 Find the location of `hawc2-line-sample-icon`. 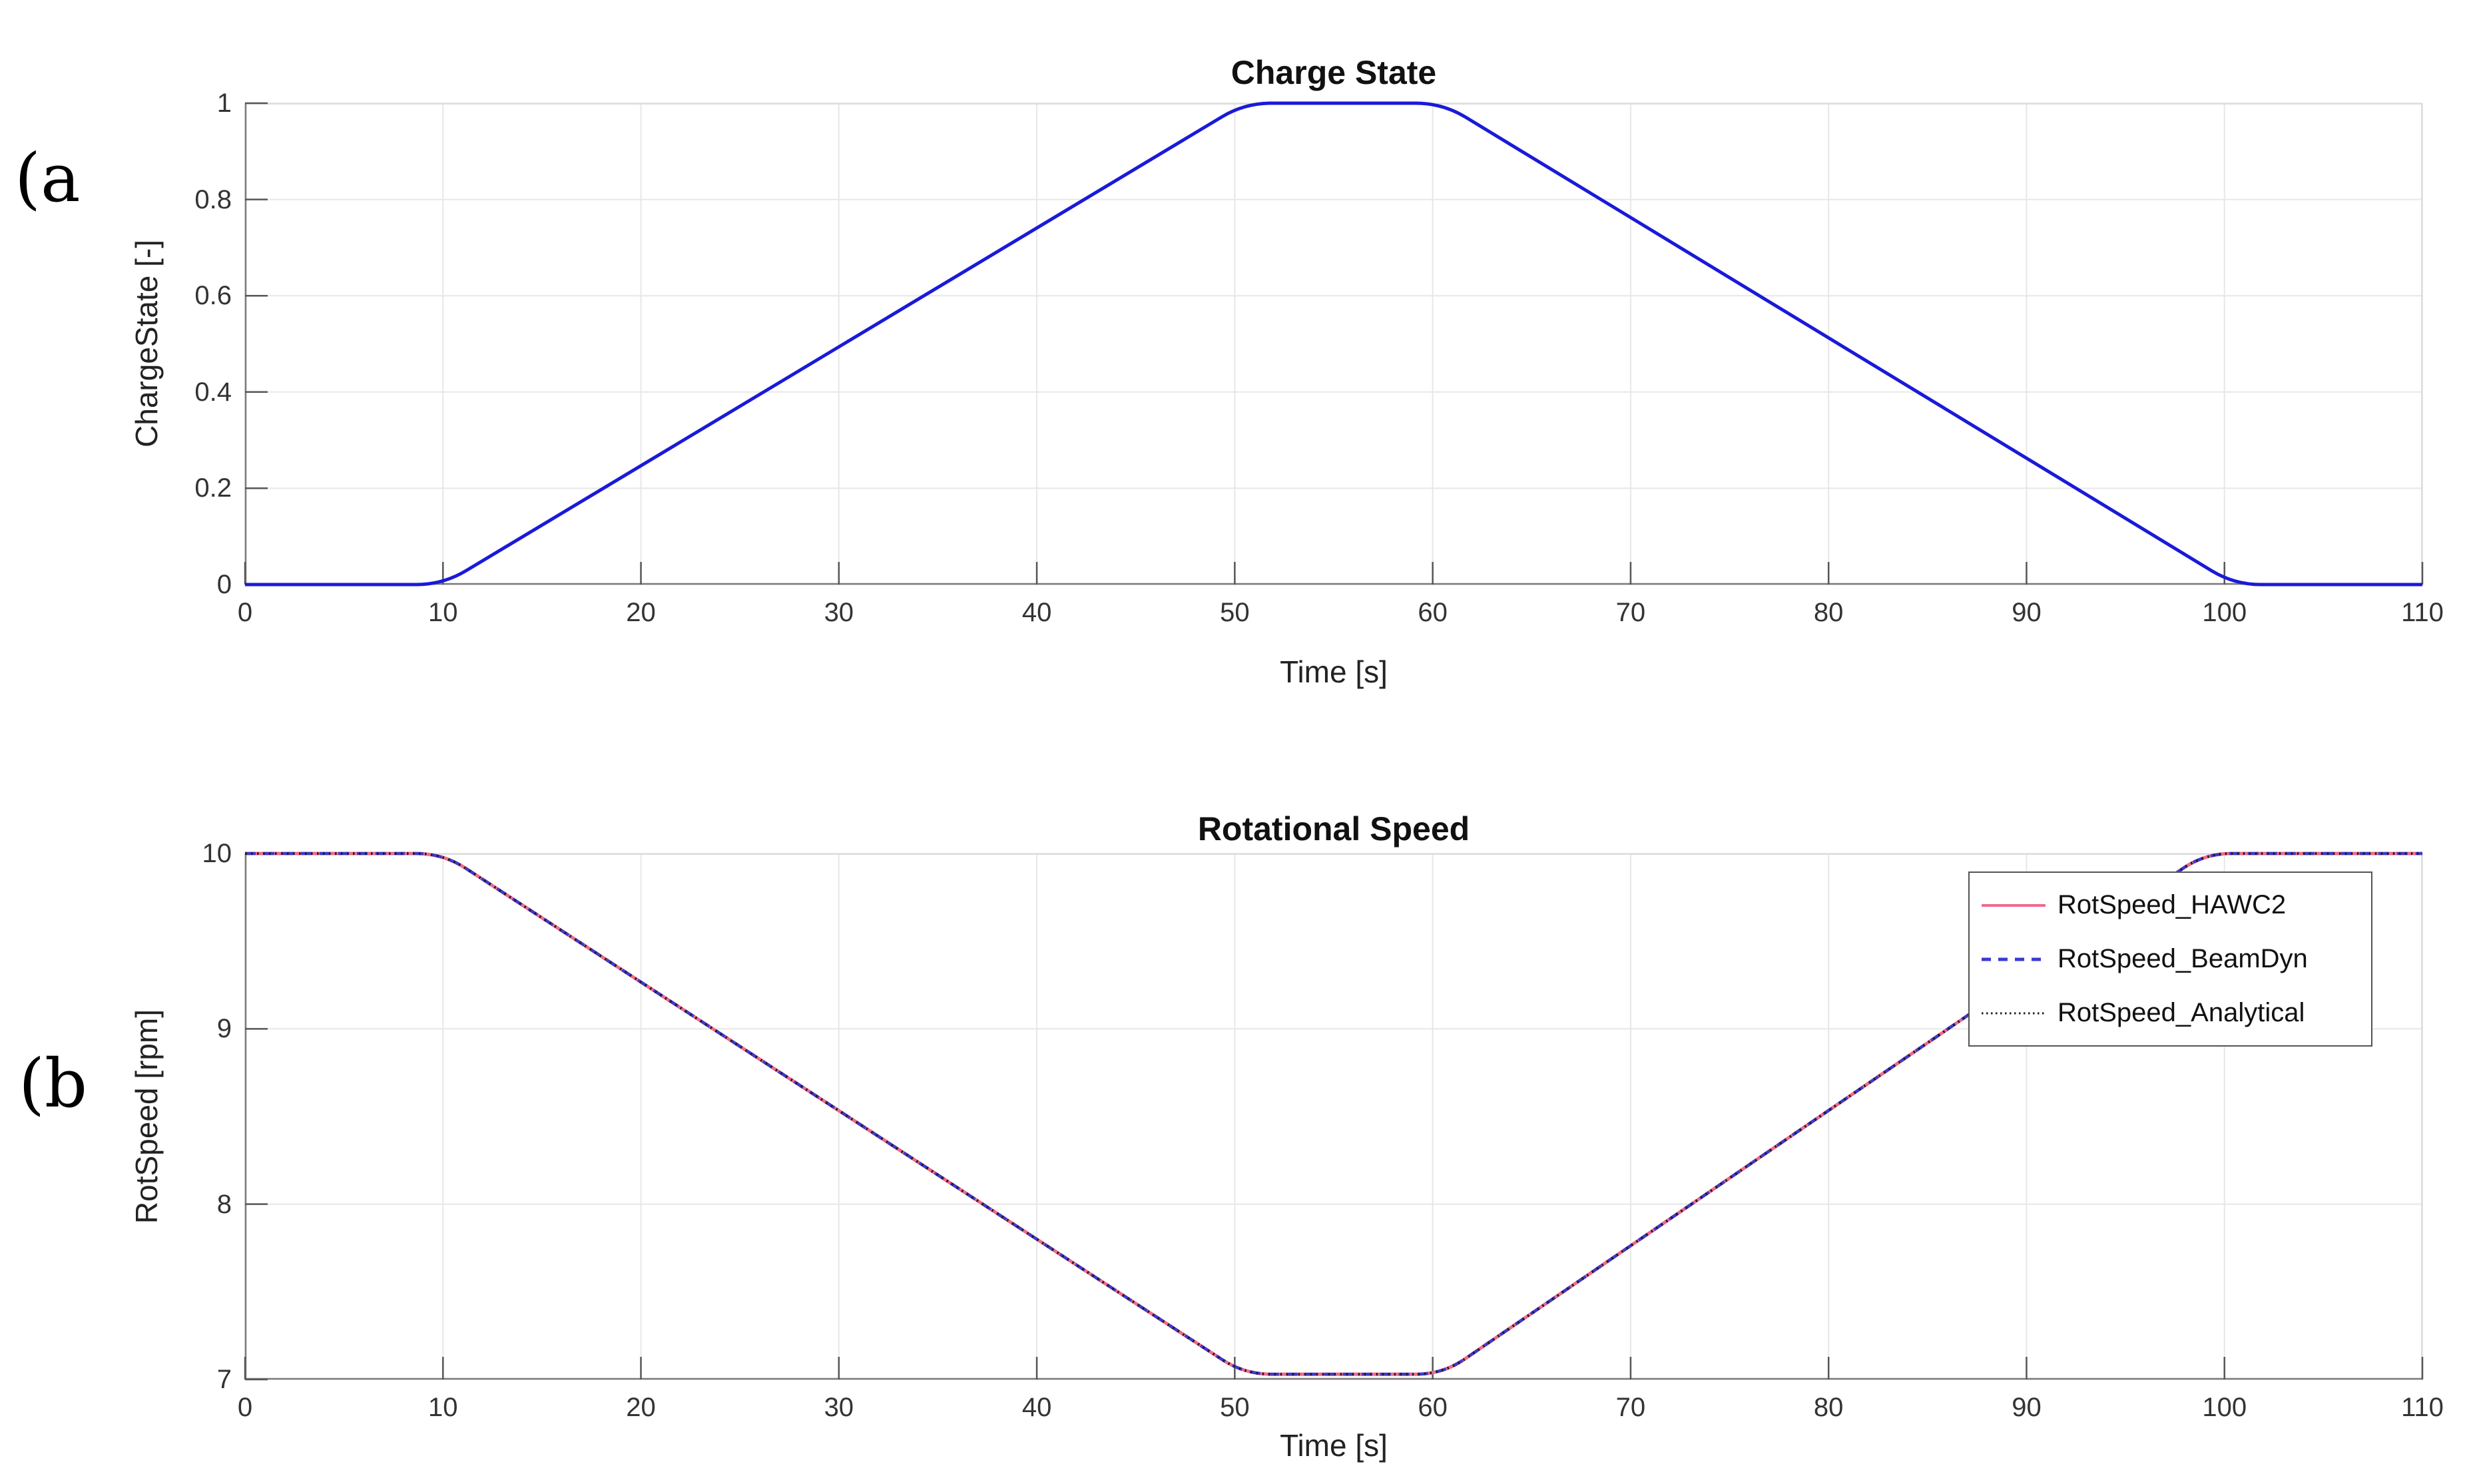

hawc2-line-sample-icon is located at coordinates (2014, 905).